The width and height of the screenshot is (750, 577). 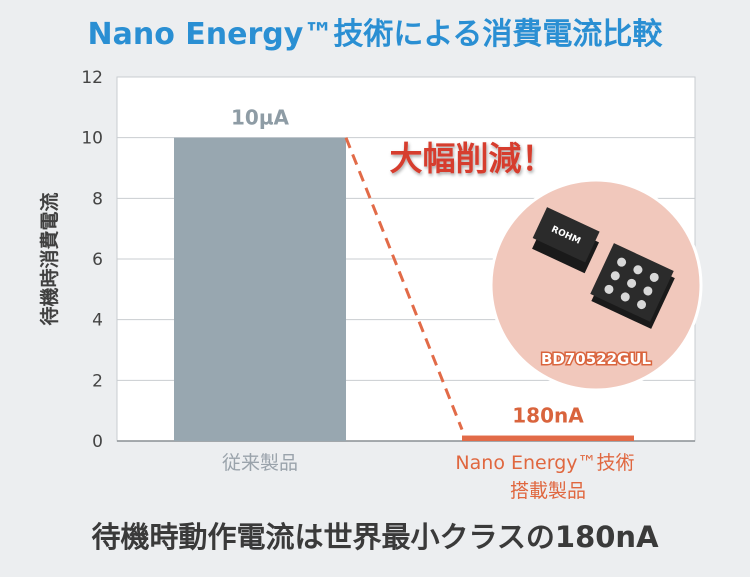 I want to click on y-ticks: 0 2 4 6 8 10 12, so click(x=92, y=260).